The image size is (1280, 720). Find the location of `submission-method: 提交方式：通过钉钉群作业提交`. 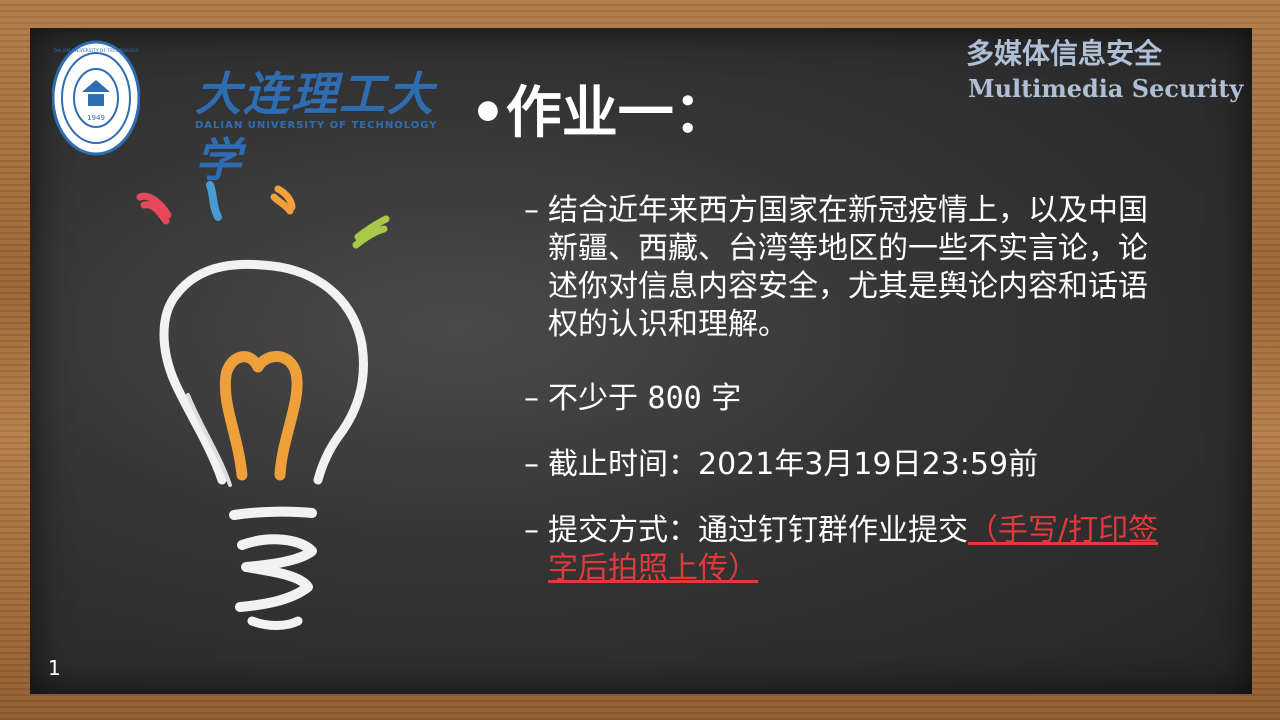

submission-method: 提交方式：通过钉钉群作业提交 is located at coordinates (758, 530).